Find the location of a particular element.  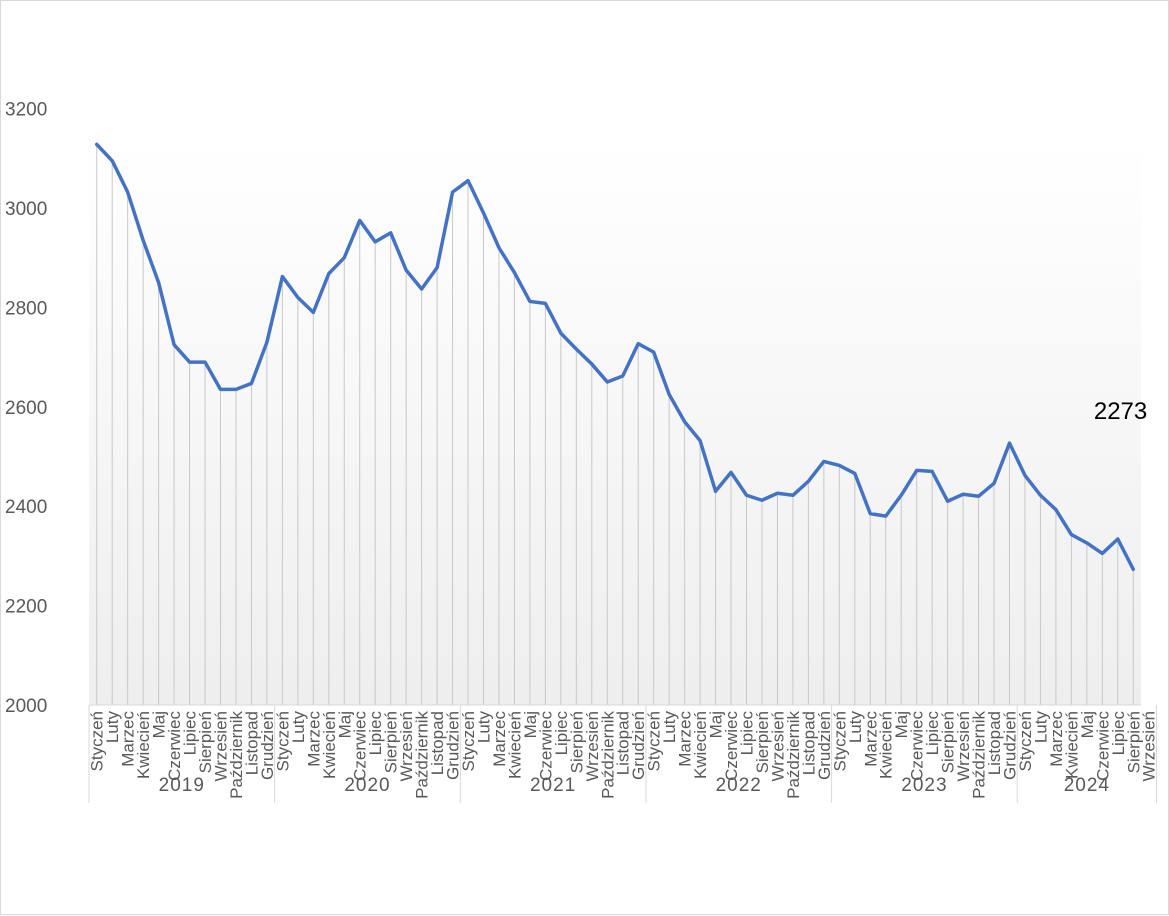

y-tick-label: 2000 is located at coordinates (26, 706).